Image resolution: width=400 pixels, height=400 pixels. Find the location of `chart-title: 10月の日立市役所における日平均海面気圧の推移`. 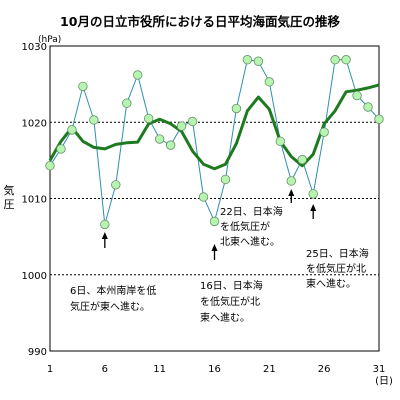

chart-title: 10月の日立市役所における日平均海面気圧の推移 is located at coordinates (200, 21).